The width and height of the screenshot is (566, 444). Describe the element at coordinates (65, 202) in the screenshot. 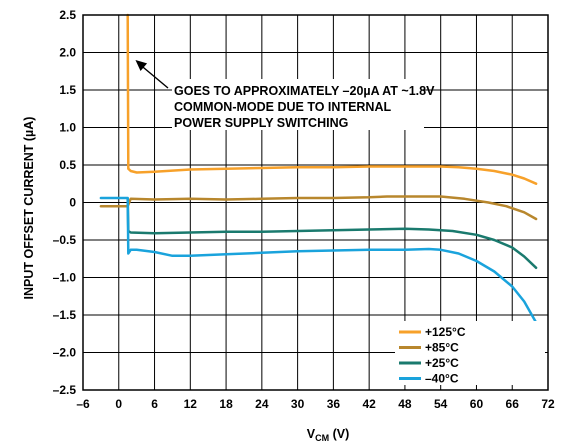

I see `y-tick-labels: 2.5 2.0 1.5 1.0 0.5 0 –0.5 –1.0 –1.5 –2.0 –2.5` at that location.